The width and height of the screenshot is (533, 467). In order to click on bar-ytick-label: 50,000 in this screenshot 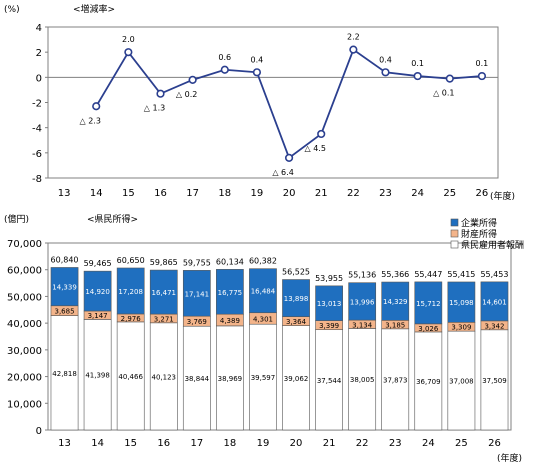, I will do `click(24, 297)`.